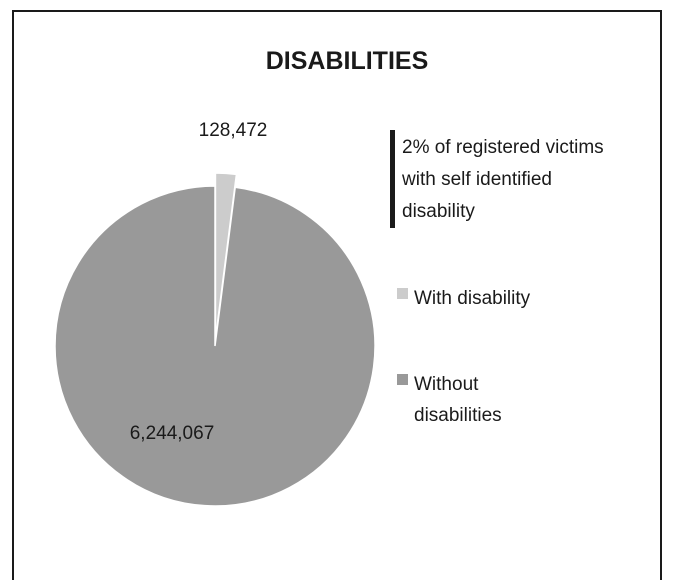 The width and height of the screenshot is (678, 580). I want to click on legend-swatch-with-disability, so click(402, 293).